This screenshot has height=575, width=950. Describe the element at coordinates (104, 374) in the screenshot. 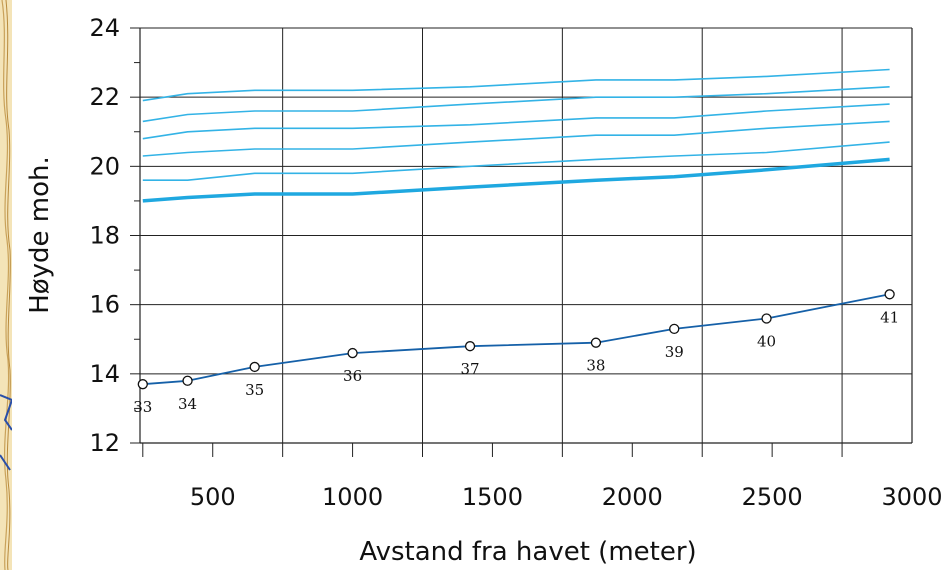

I see `y-tick-label: 14` at that location.